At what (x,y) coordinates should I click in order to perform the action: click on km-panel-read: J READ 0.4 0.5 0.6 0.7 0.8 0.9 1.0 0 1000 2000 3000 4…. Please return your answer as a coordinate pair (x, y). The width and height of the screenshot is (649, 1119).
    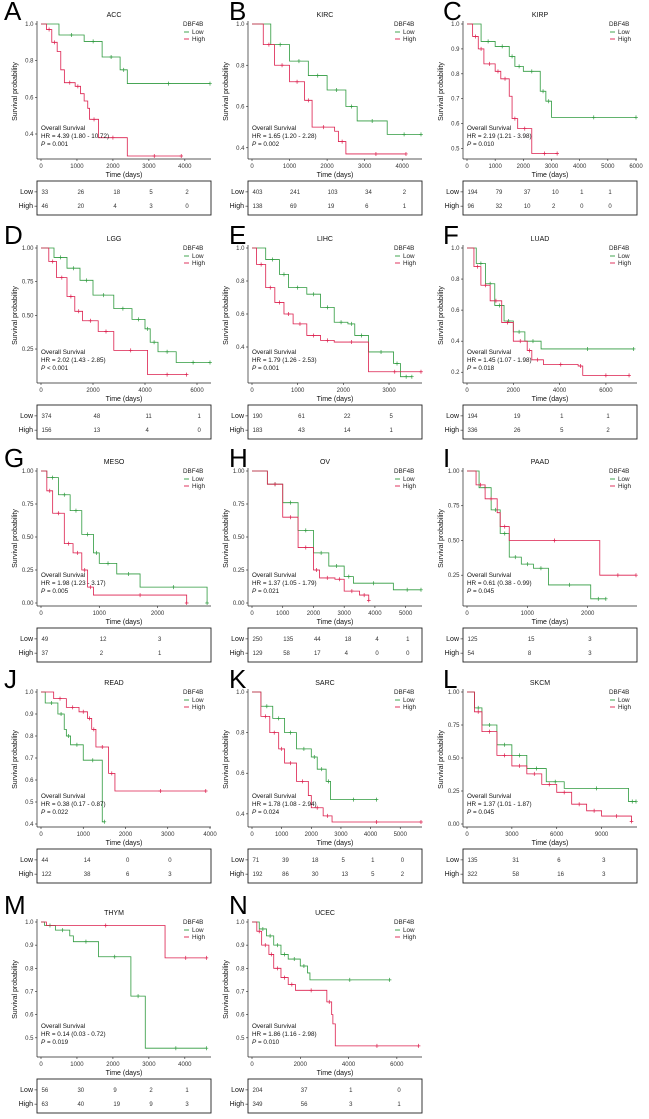
    Looking at the image, I should click on (110, 774).